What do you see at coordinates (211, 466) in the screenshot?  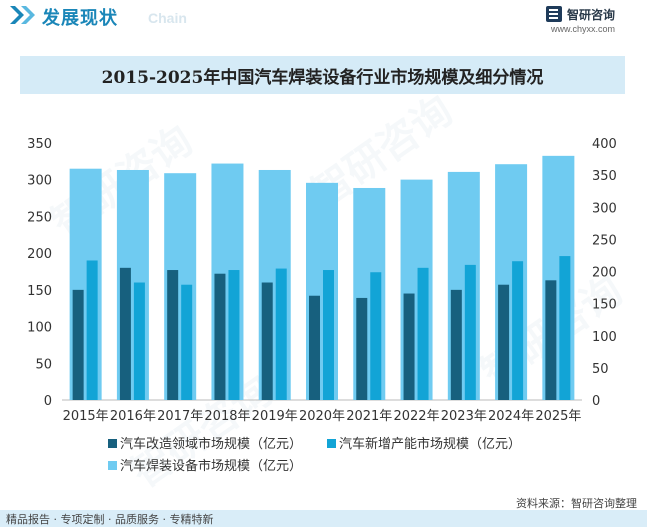 I see `legend-label: 汽车焊装设备市场规模（亿元）` at bounding box center [211, 466].